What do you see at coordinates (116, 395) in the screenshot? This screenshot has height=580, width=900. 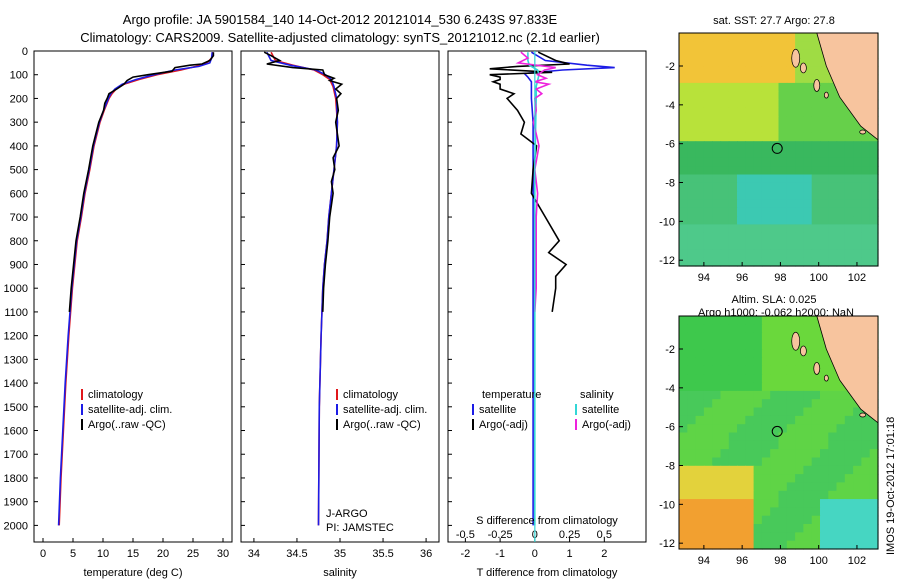 I see `legend-label: climatology` at bounding box center [116, 395].